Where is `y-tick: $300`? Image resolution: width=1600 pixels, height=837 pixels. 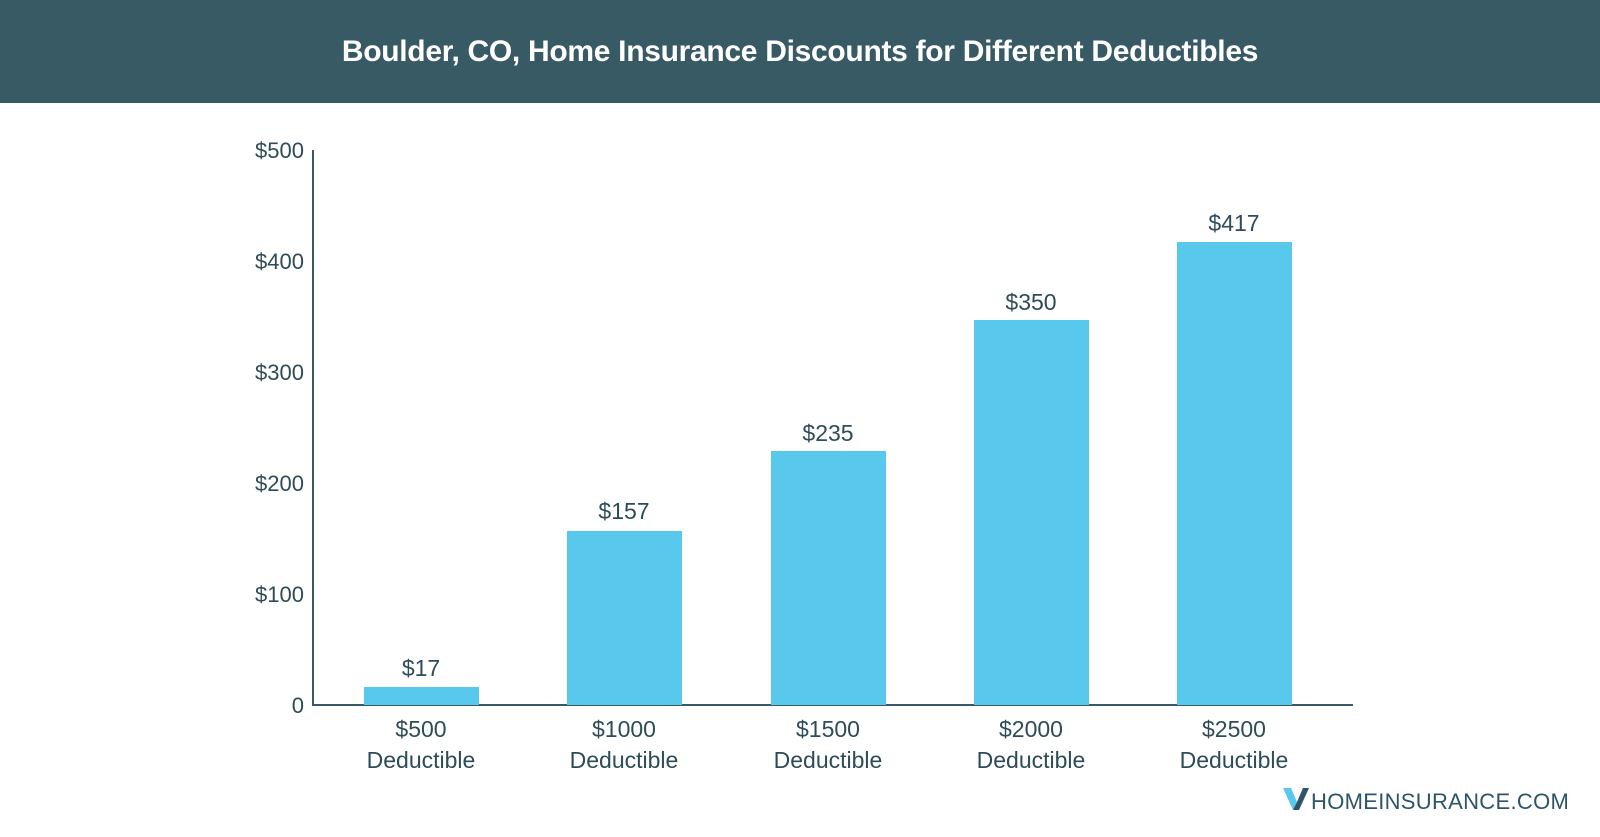 y-tick: $300 is located at coordinates (279, 372).